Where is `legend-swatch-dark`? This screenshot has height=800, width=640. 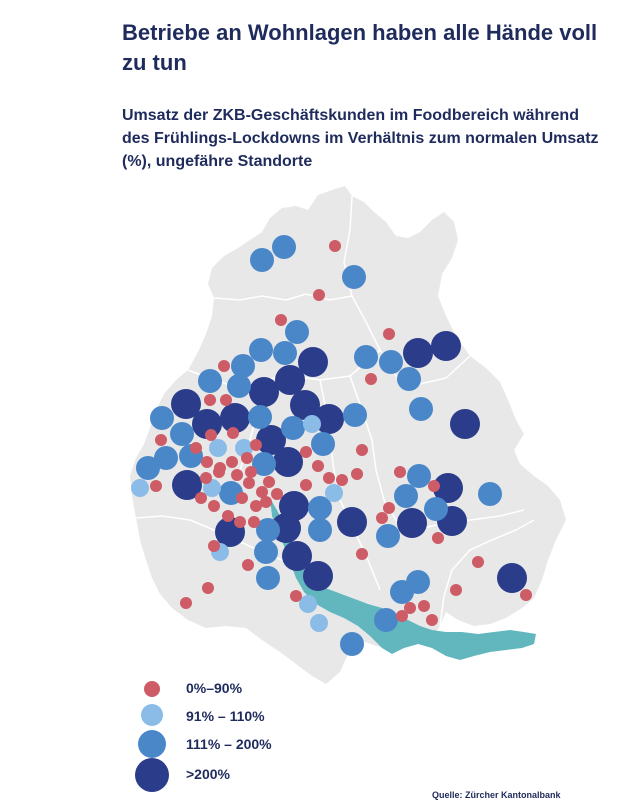
legend-swatch-dark is located at coordinates (152, 775).